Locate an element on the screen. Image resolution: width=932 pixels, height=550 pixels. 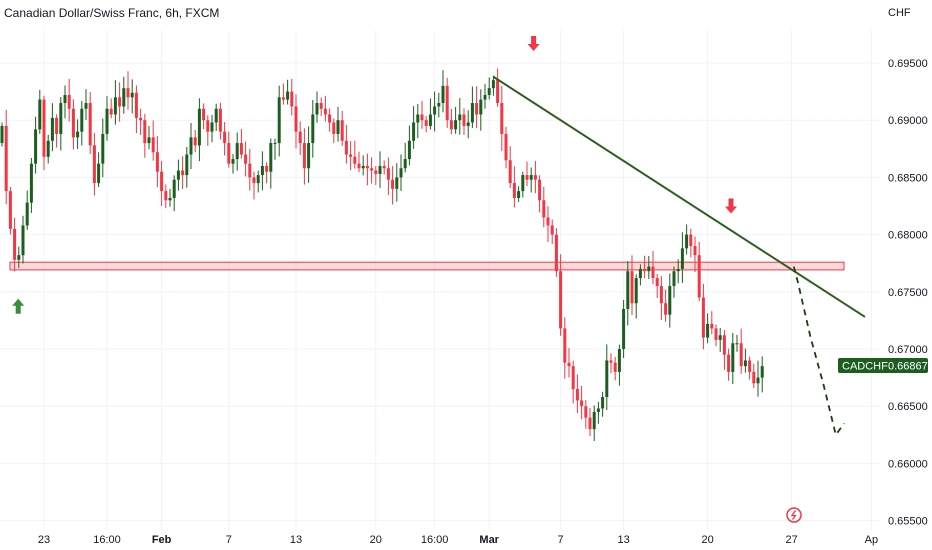
y-tick-label: 0.66500 is located at coordinates (908, 407).